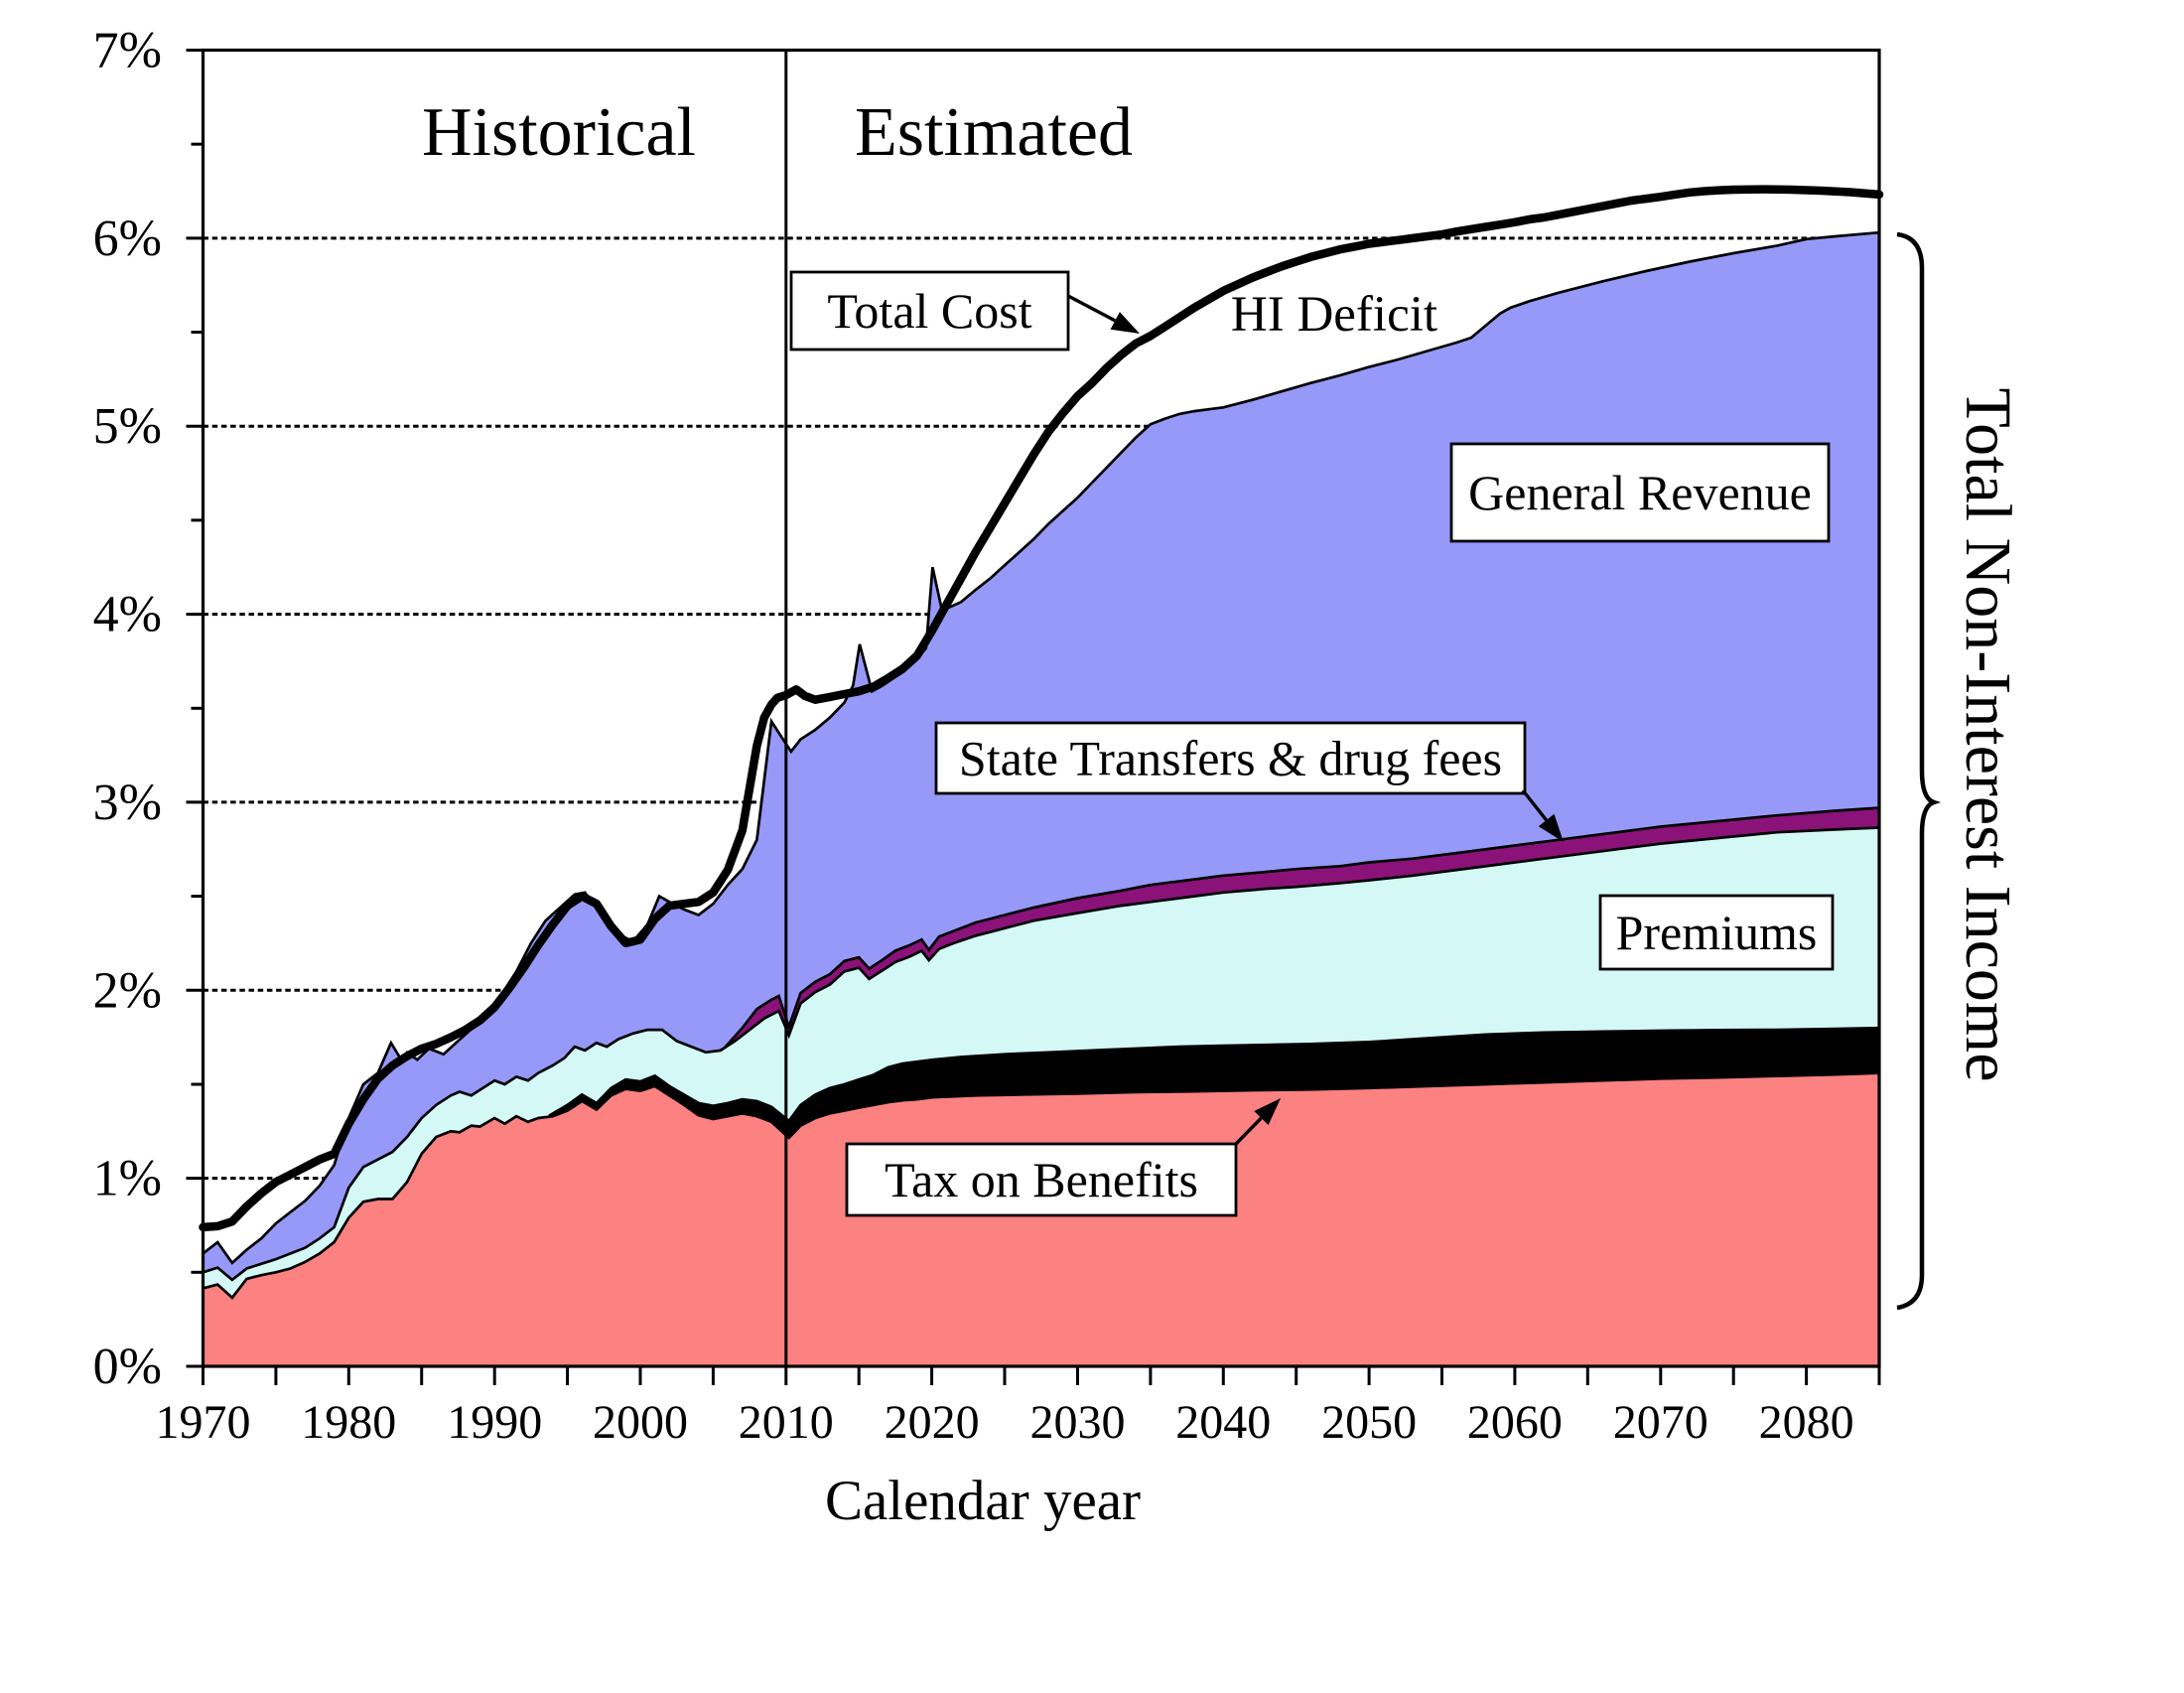 The height and width of the screenshot is (1693, 2184). What do you see at coordinates (983, 1501) in the screenshot?
I see `svg-text: Calendar year` at bounding box center [983, 1501].